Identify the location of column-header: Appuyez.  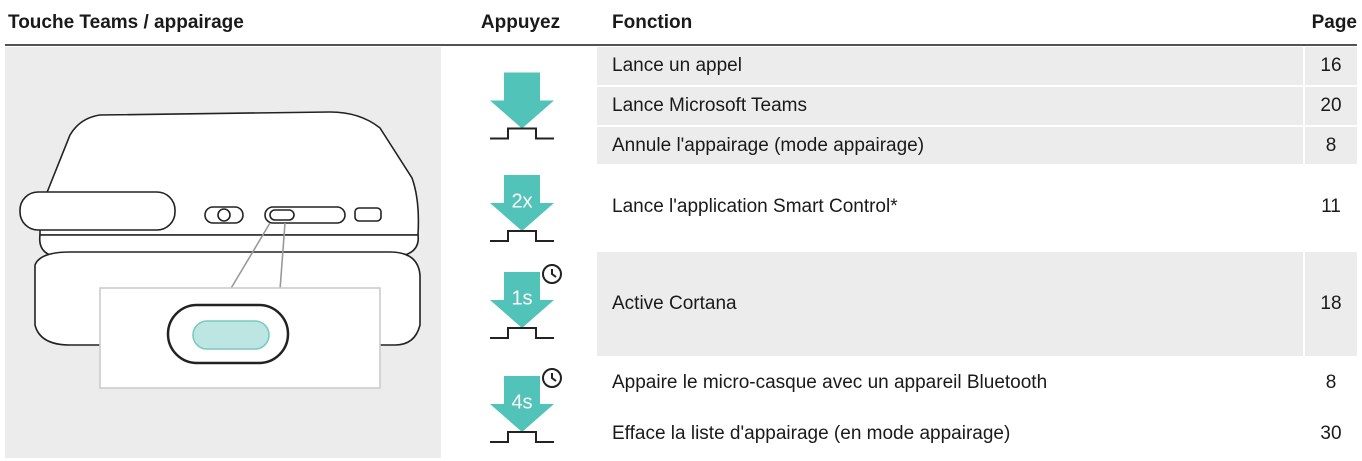
(520, 22).